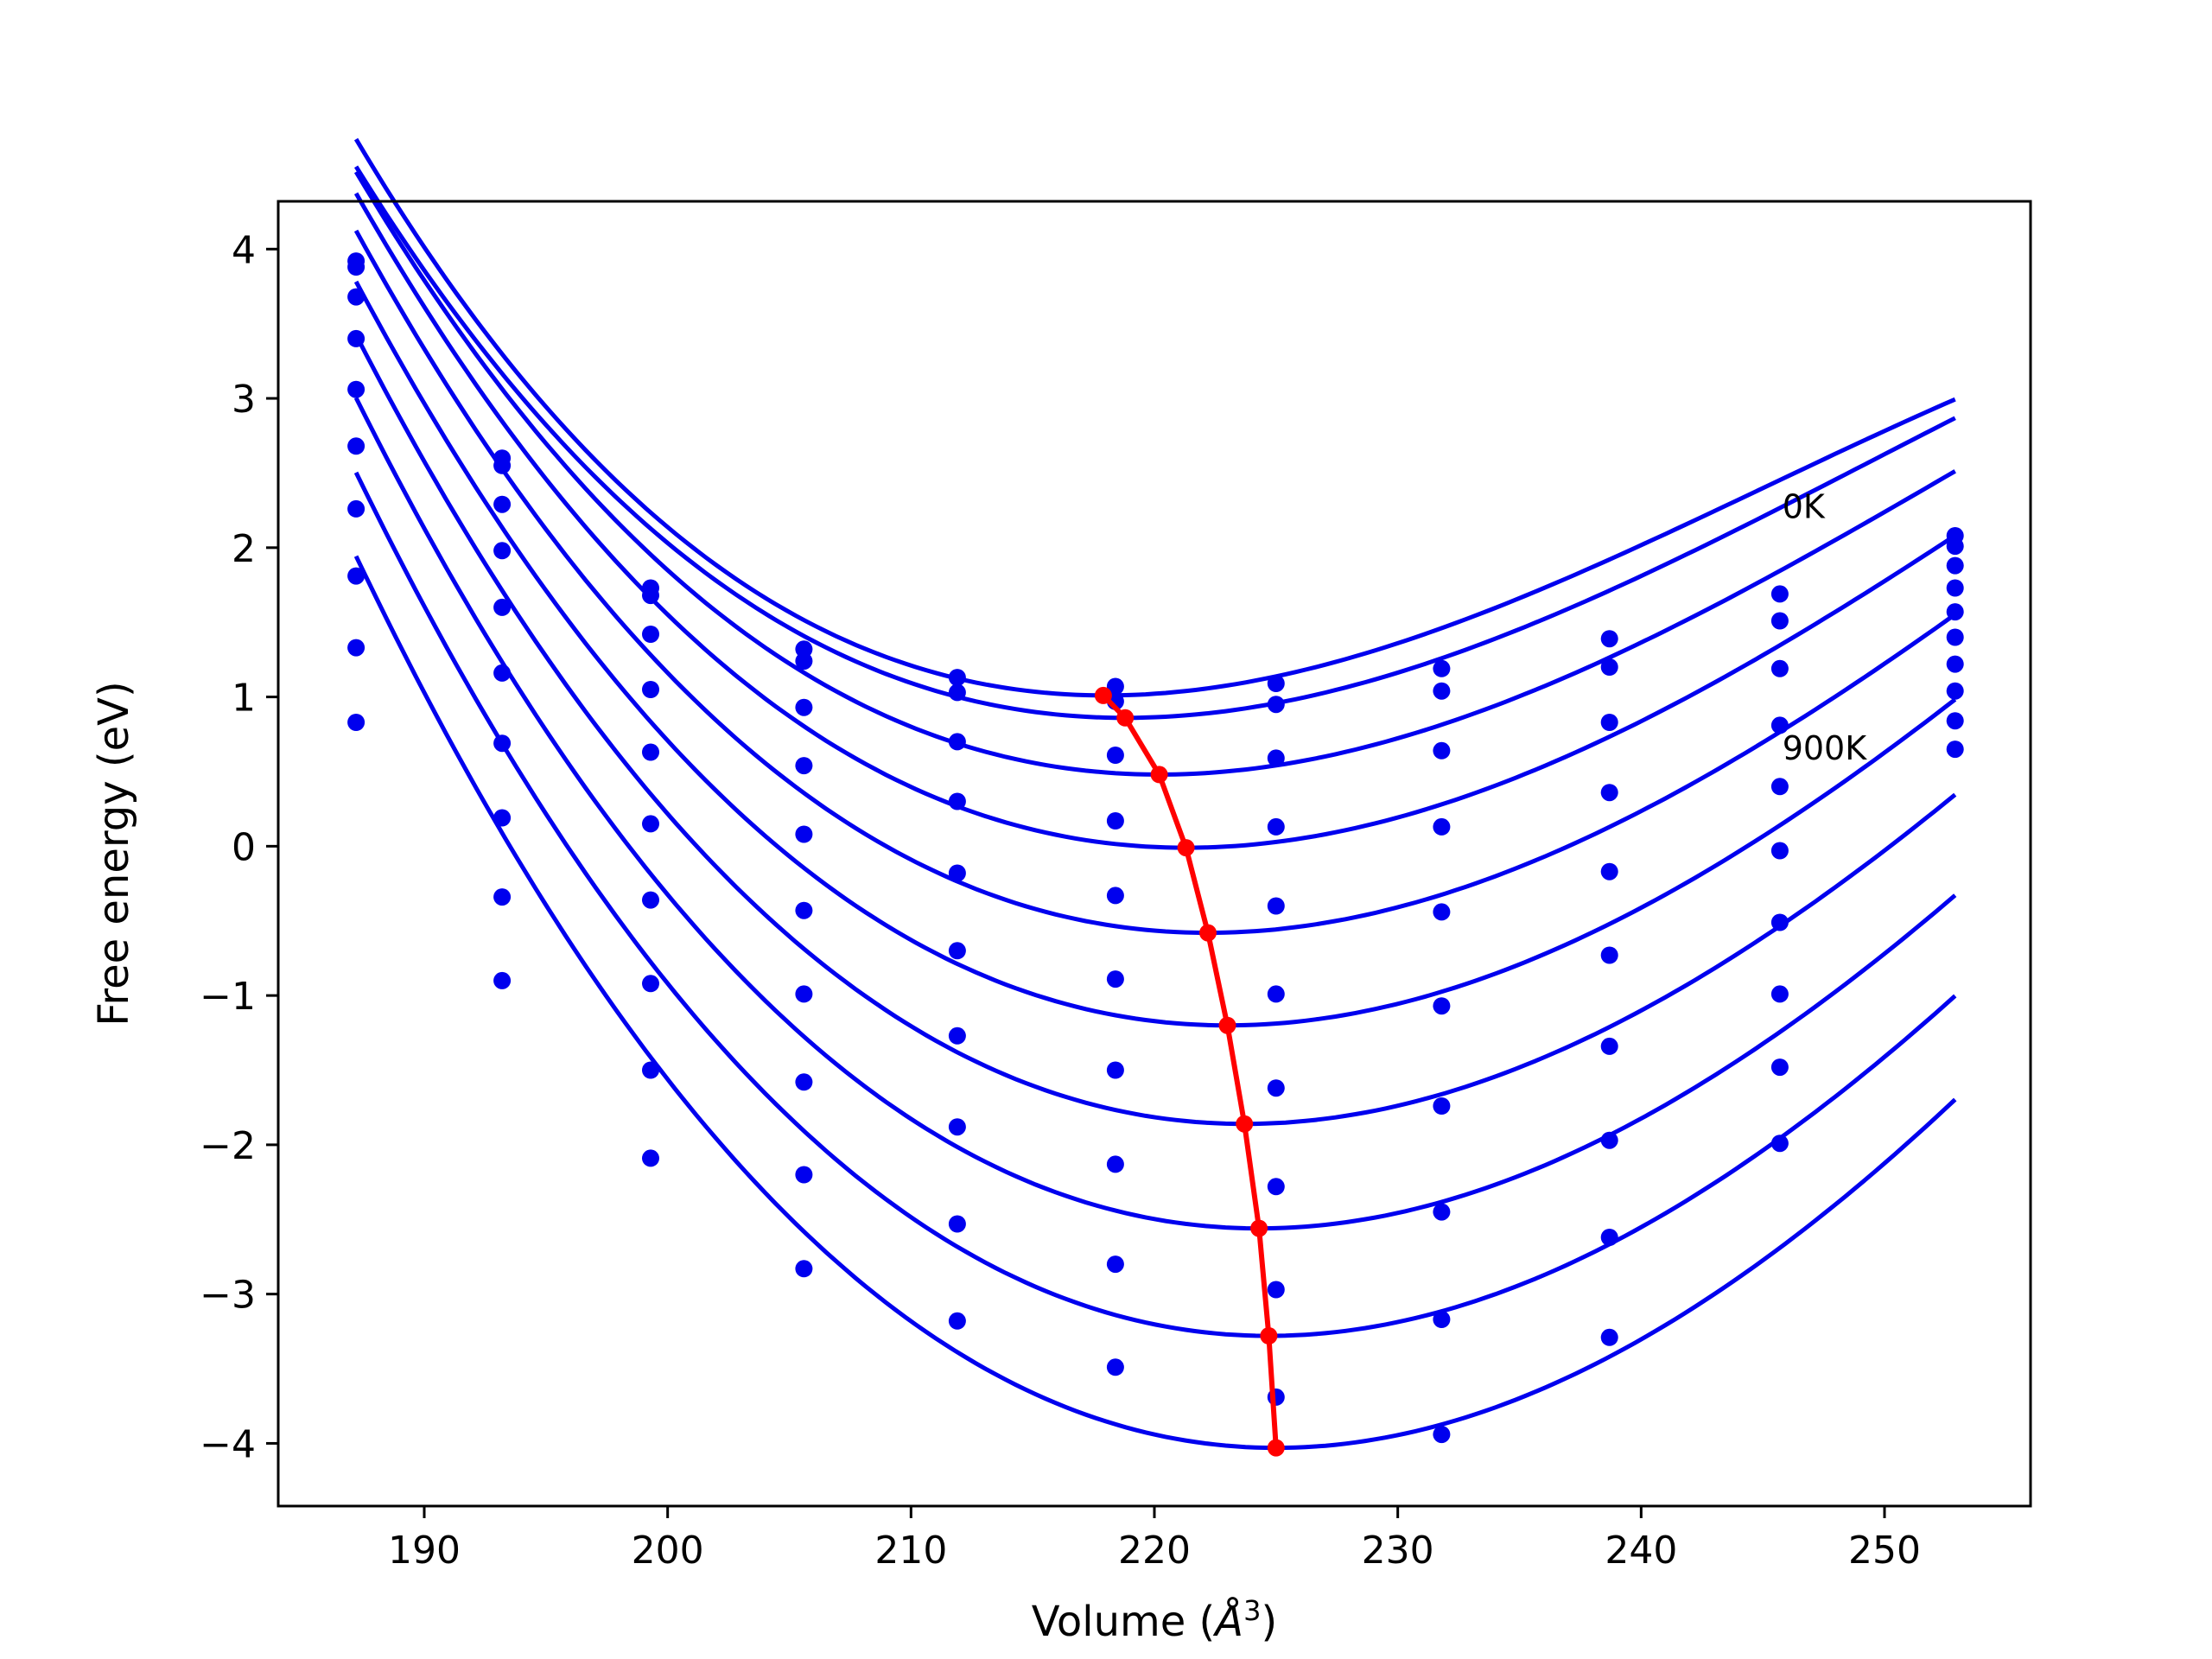 The width and height of the screenshot is (2212, 1659). Describe the element at coordinates (1825, 748) in the screenshot. I see `annotation-2: 900K` at that location.